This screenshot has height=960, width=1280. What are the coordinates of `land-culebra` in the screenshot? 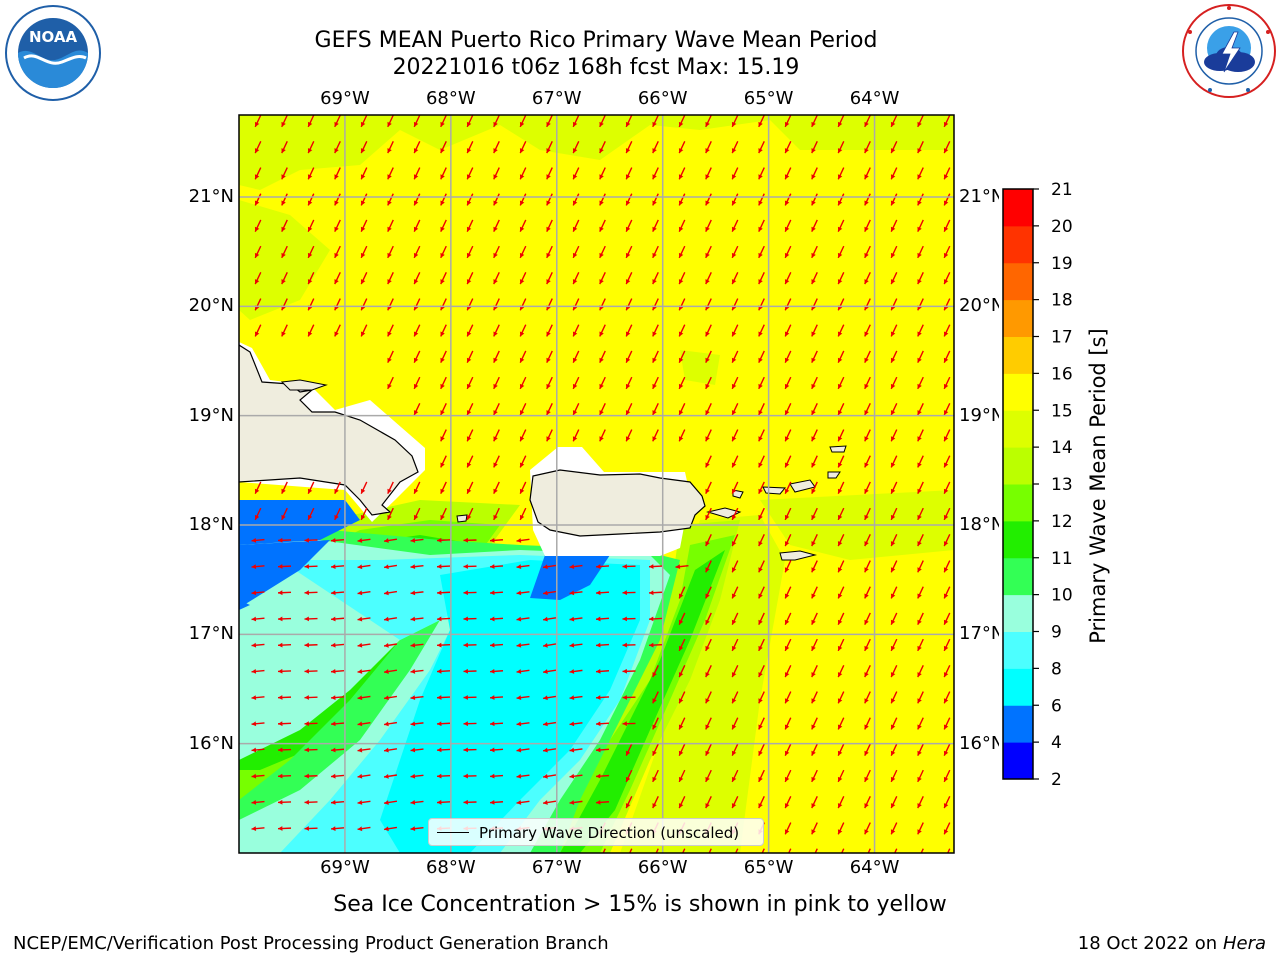 It's located at (738, 494).